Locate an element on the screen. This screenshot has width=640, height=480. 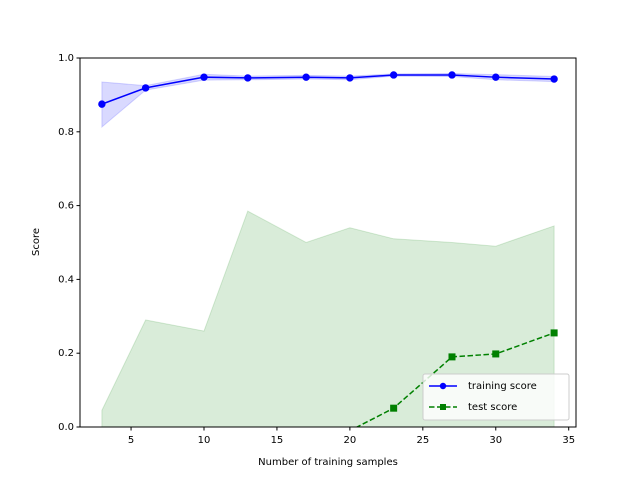
series-line is located at coordinates (328, 89).